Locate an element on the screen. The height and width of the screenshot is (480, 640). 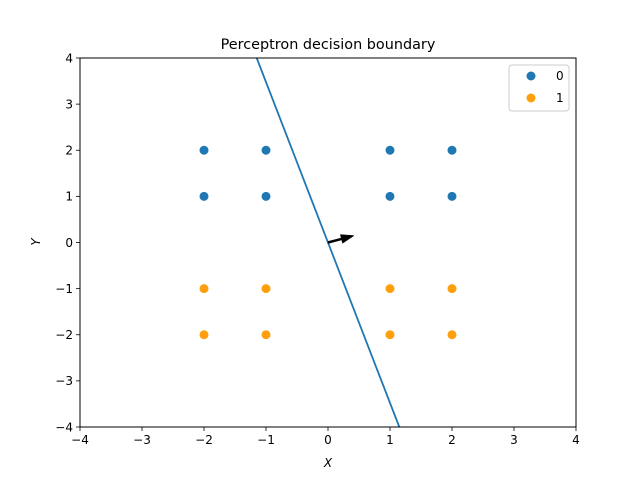
x-tick-label: −2 is located at coordinates (204, 440).